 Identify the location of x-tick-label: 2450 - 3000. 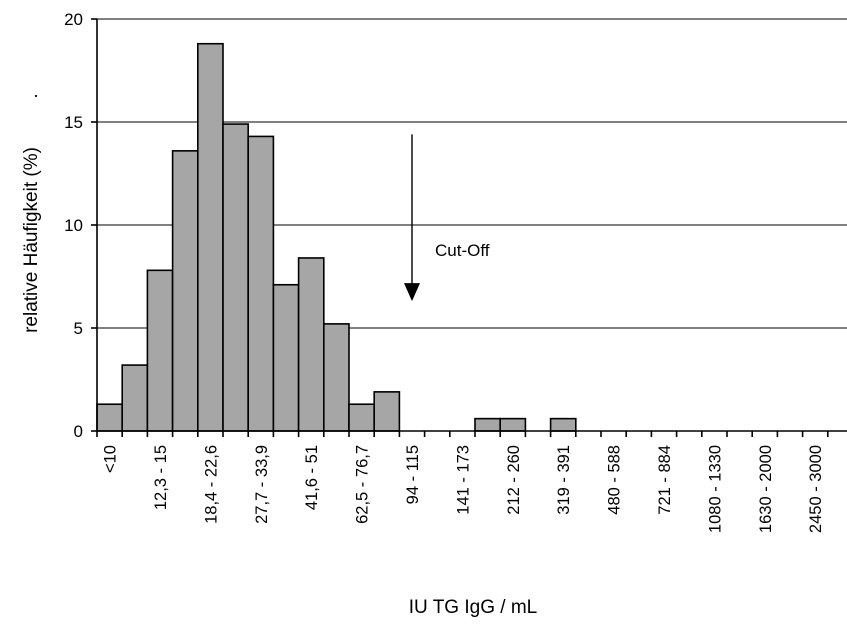
(816, 489).